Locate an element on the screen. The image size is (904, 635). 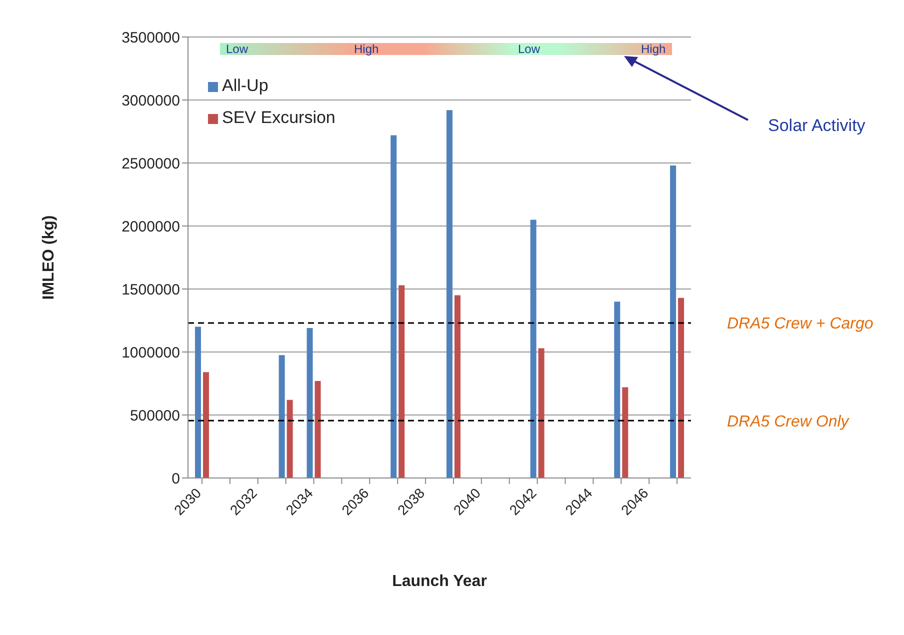
x-axis-title: Launch Year is located at coordinates (439, 581).